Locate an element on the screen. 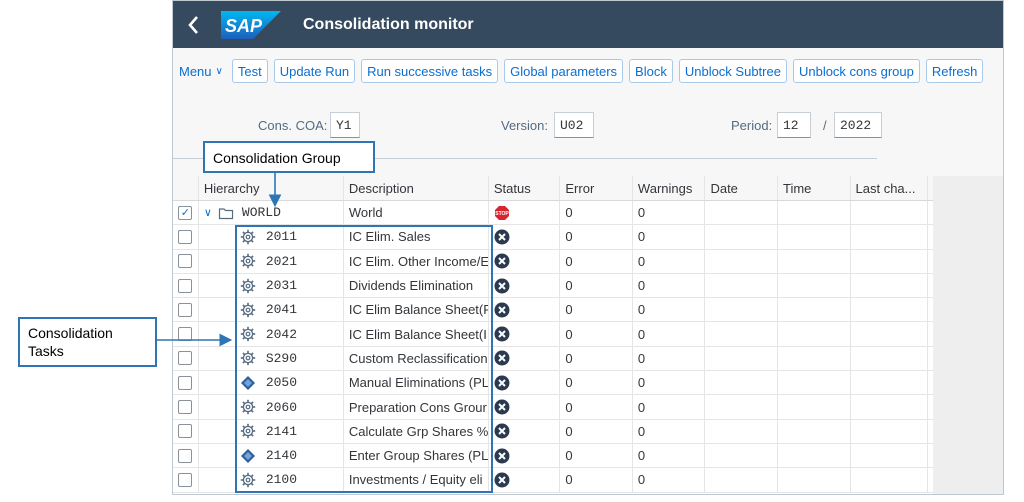 The height and width of the screenshot is (502, 1024). update-run-button: Update Run is located at coordinates (314, 71).